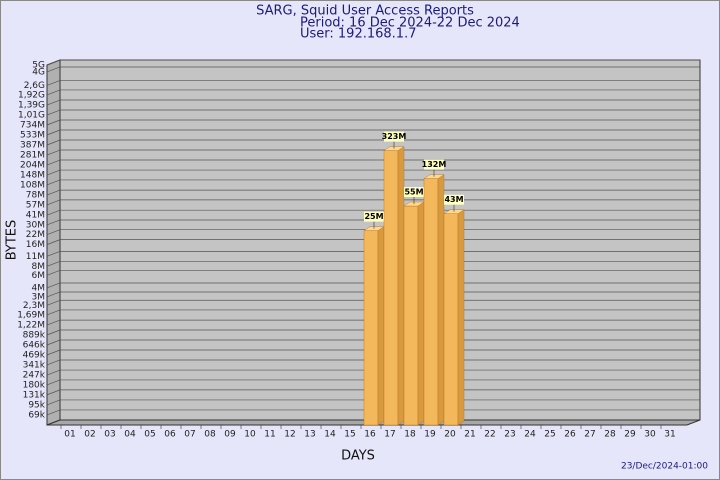 The image size is (720, 480). Describe the element at coordinates (109, 435) in the screenshot. I see `x-tick-label: 03` at that location.